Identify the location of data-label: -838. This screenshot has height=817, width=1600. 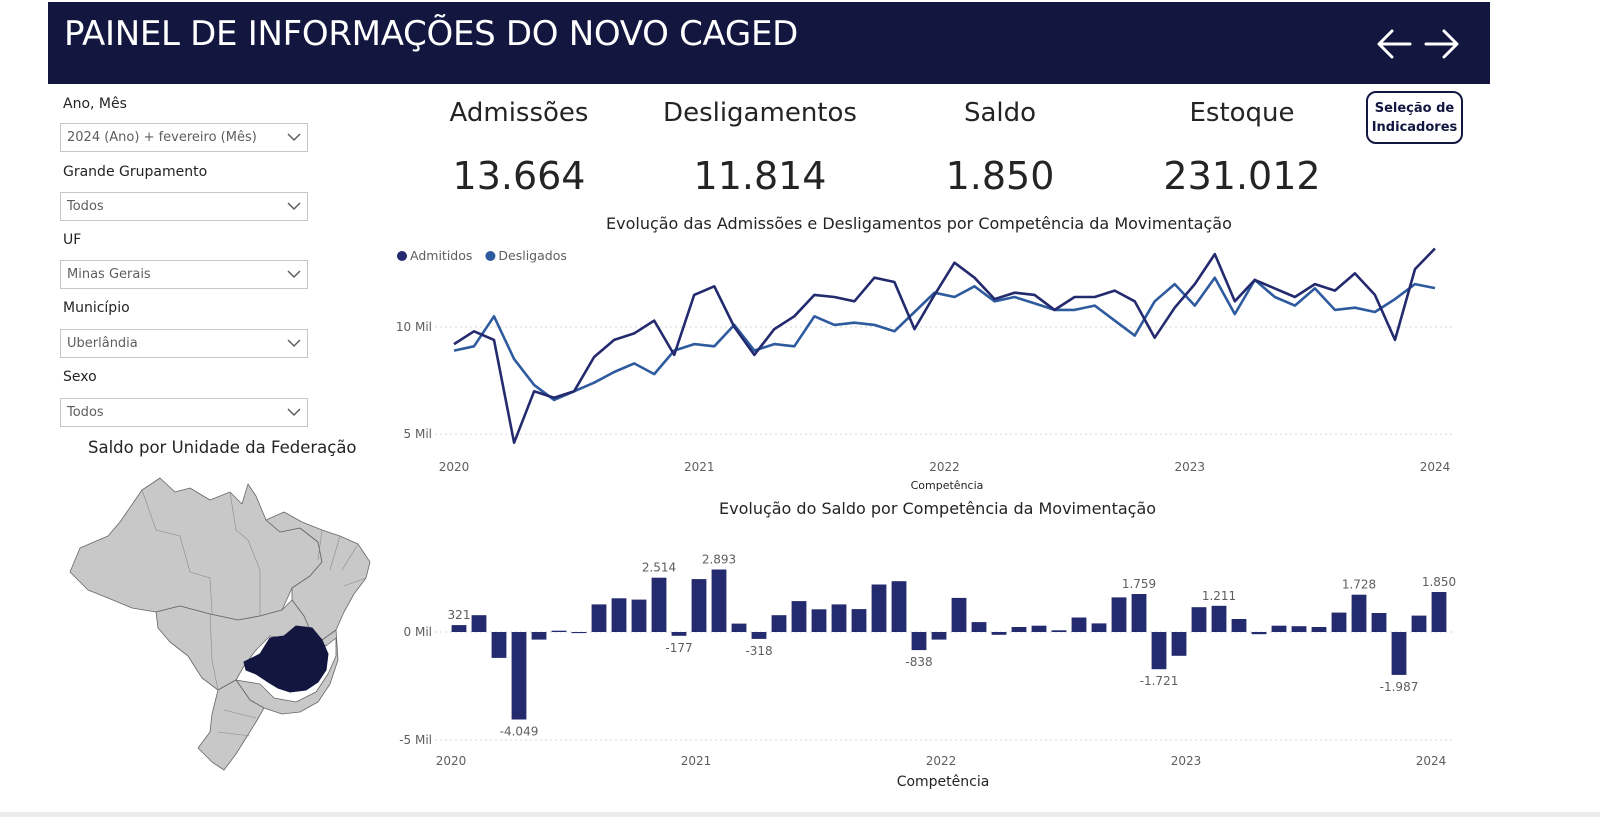
(918, 662).